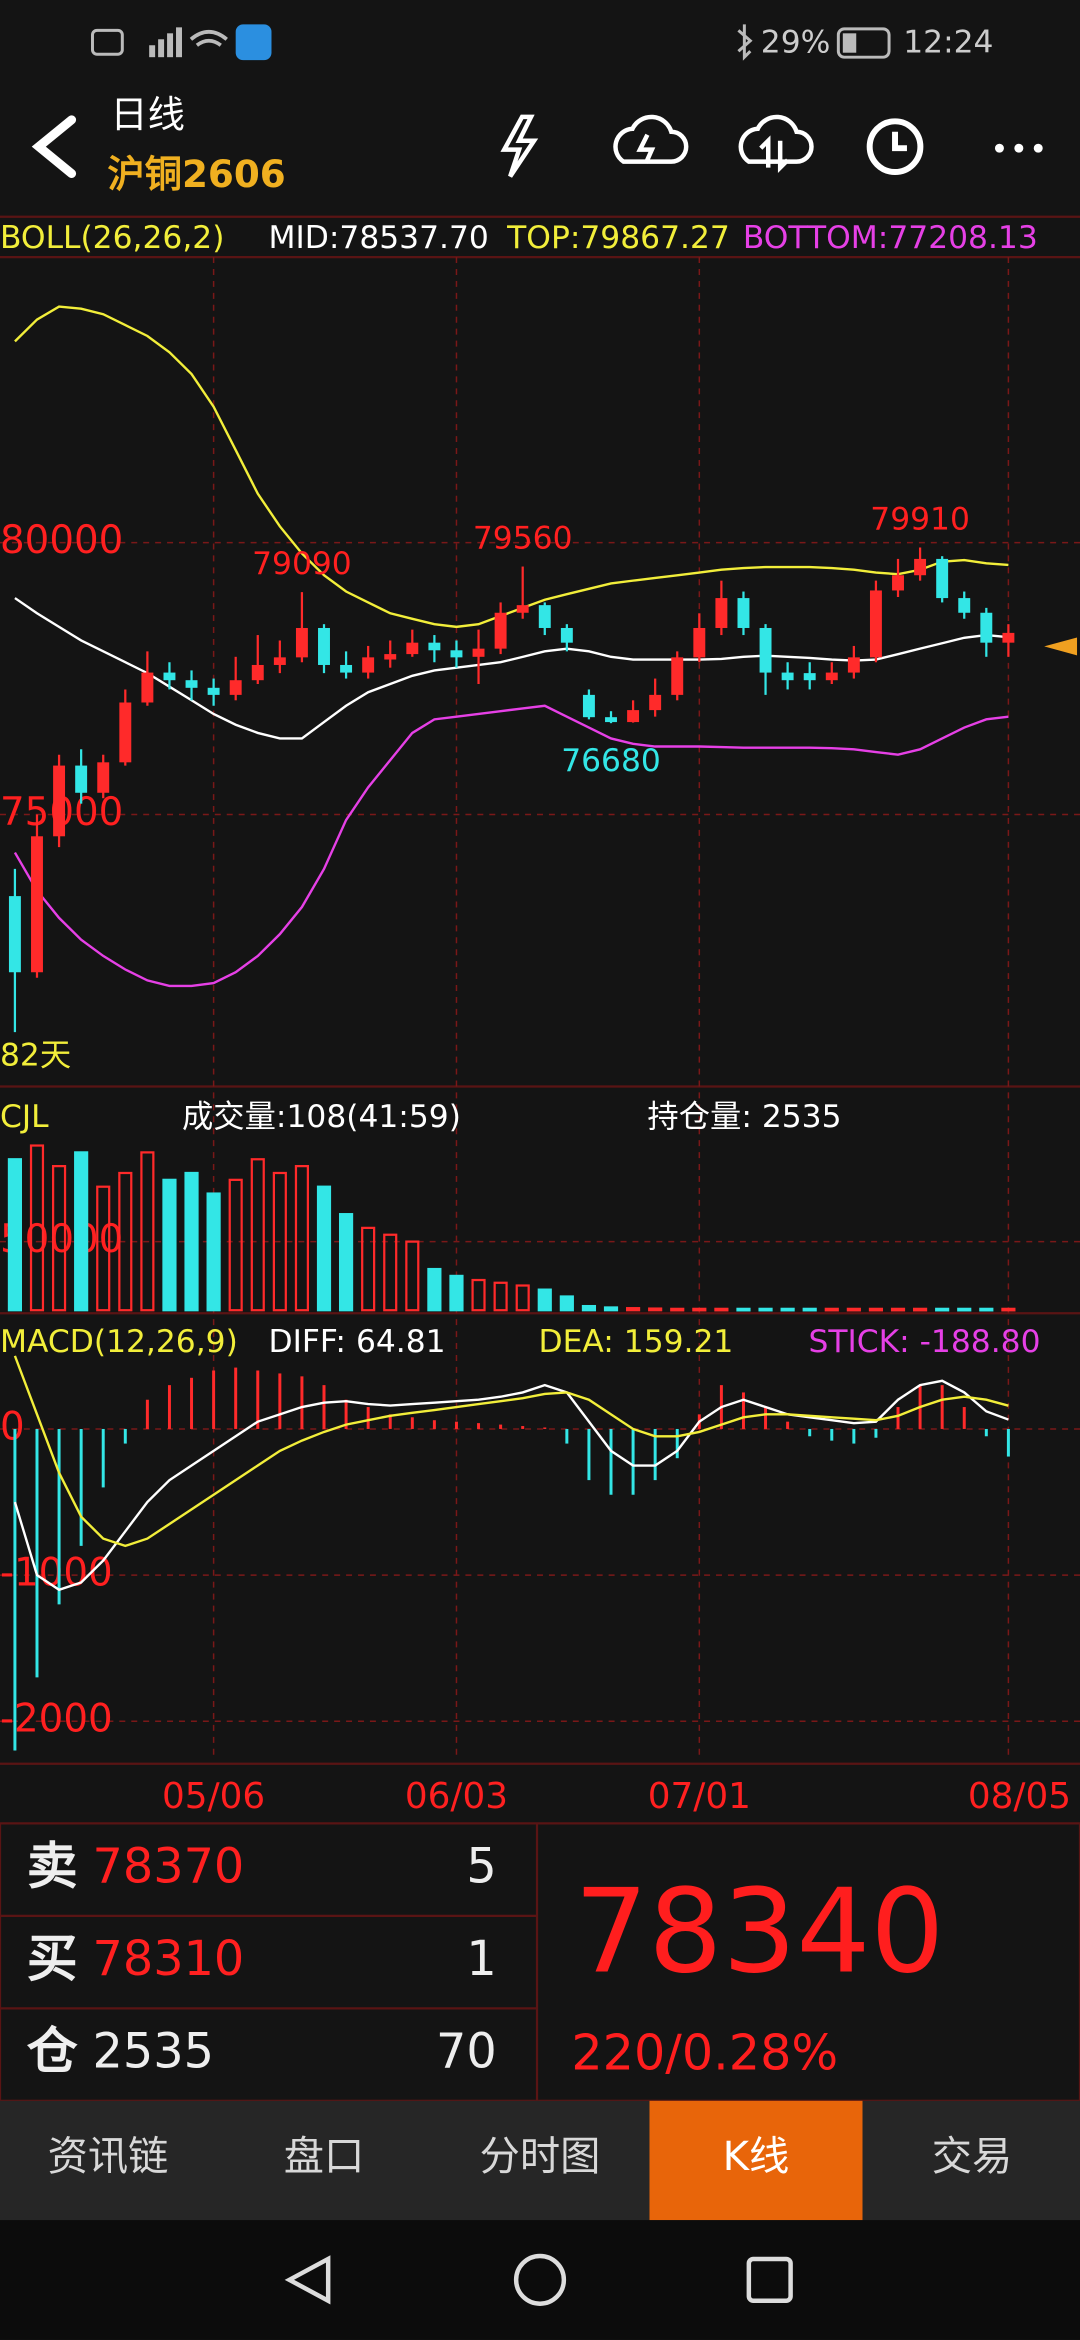 The height and width of the screenshot is (2340, 1080). Describe the element at coordinates (651, 139) in the screenshot. I see `cloud-sync-button` at that location.